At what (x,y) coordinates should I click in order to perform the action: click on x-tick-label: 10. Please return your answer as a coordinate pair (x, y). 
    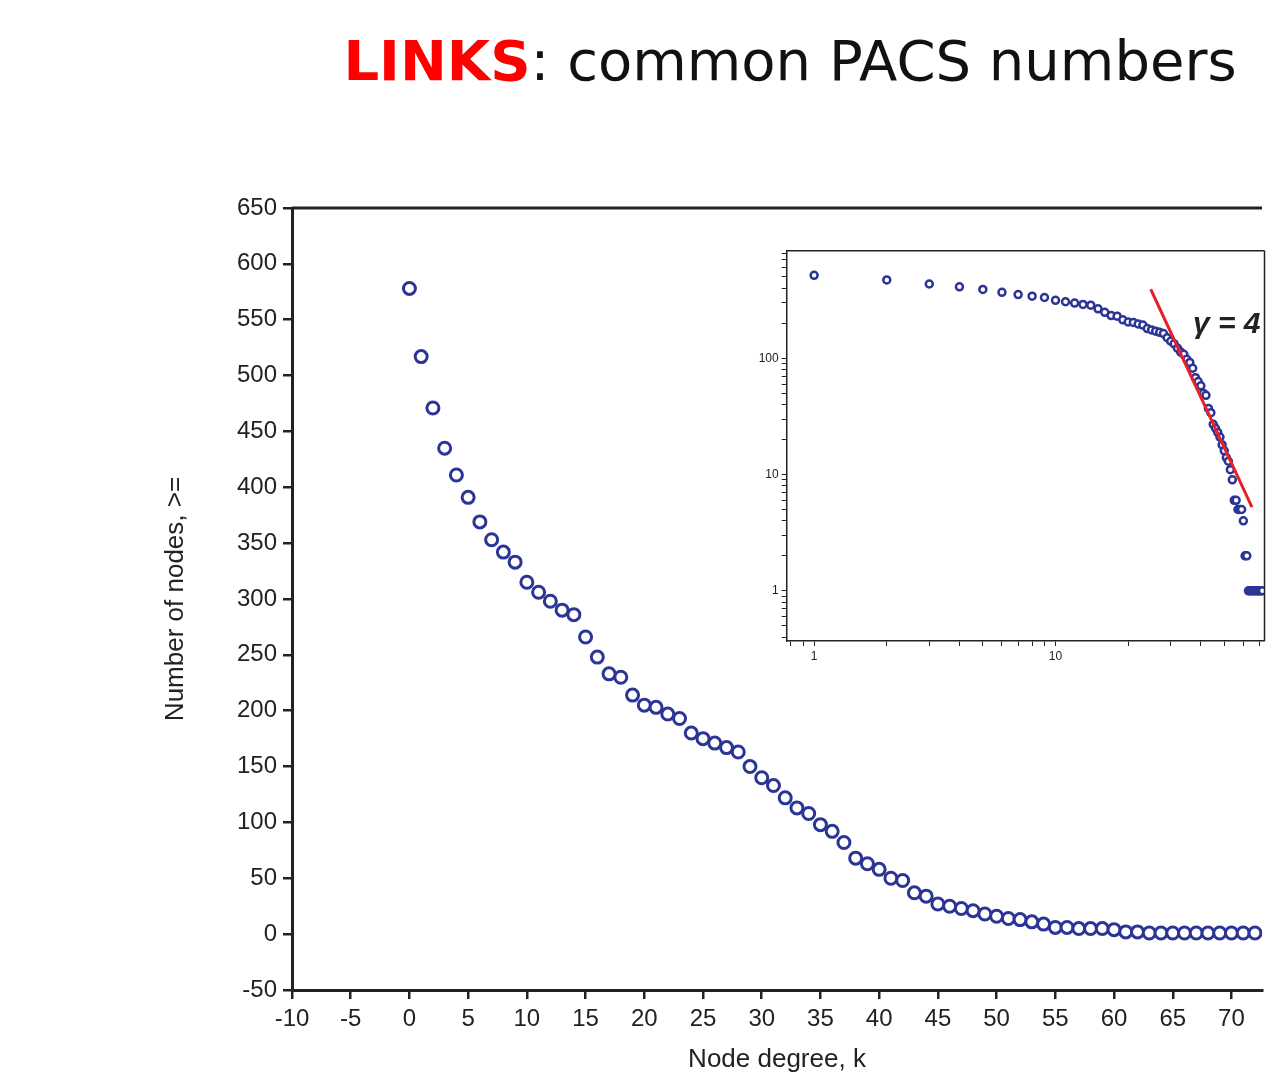
    Looking at the image, I should click on (527, 1018).